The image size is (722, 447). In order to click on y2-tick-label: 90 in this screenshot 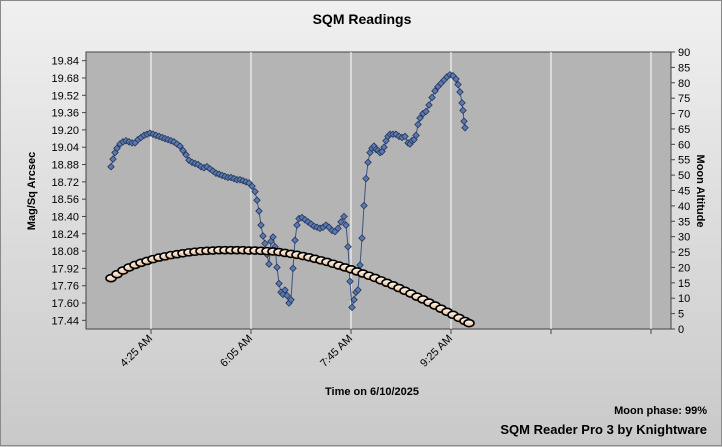, I will do `click(684, 53)`.